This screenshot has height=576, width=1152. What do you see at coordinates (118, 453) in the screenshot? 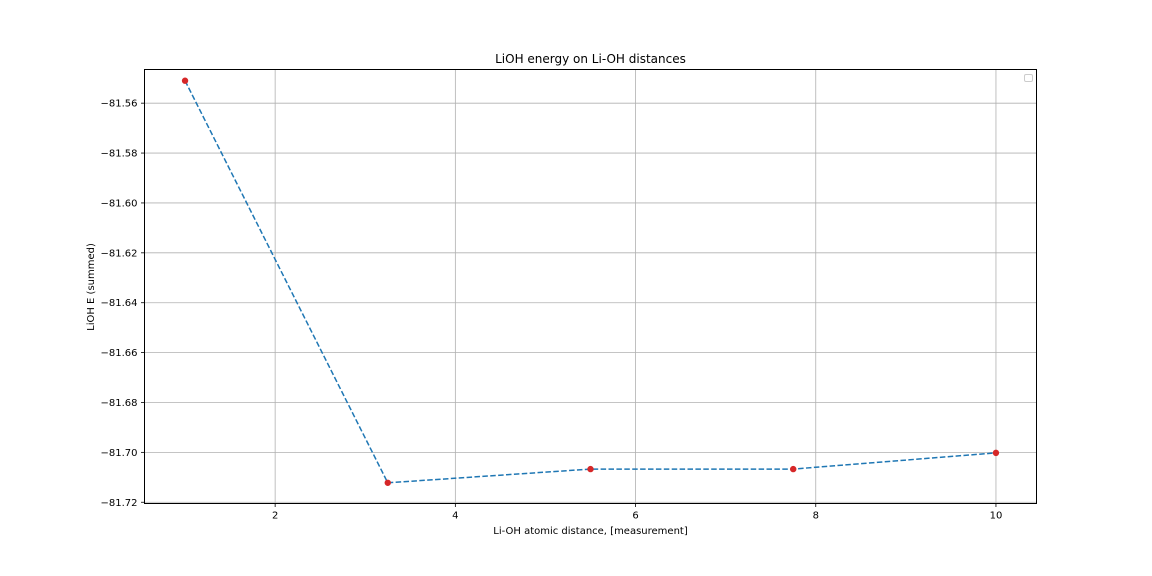
I see `y-tick-label: −81.70` at bounding box center [118, 453].